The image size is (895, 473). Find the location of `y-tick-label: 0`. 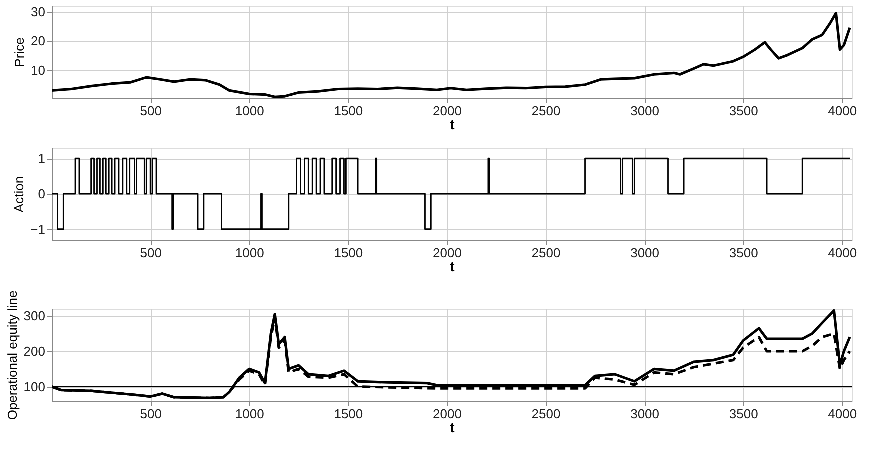

y-tick-label: 0 is located at coordinates (42, 194).